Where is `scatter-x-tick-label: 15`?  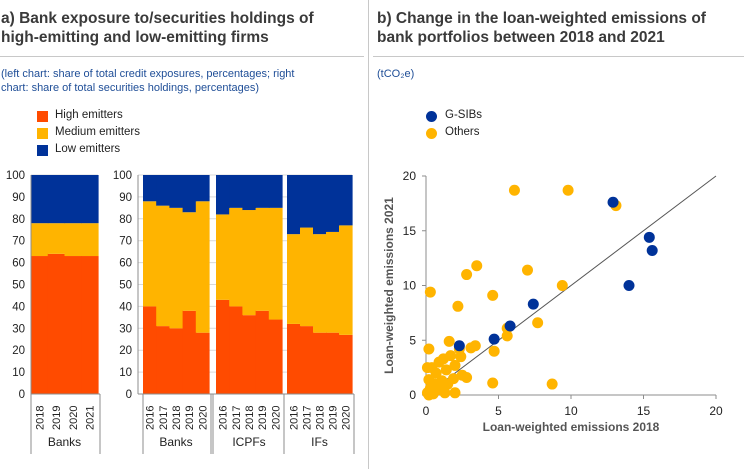 scatter-x-tick-label: 15 is located at coordinates (644, 411).